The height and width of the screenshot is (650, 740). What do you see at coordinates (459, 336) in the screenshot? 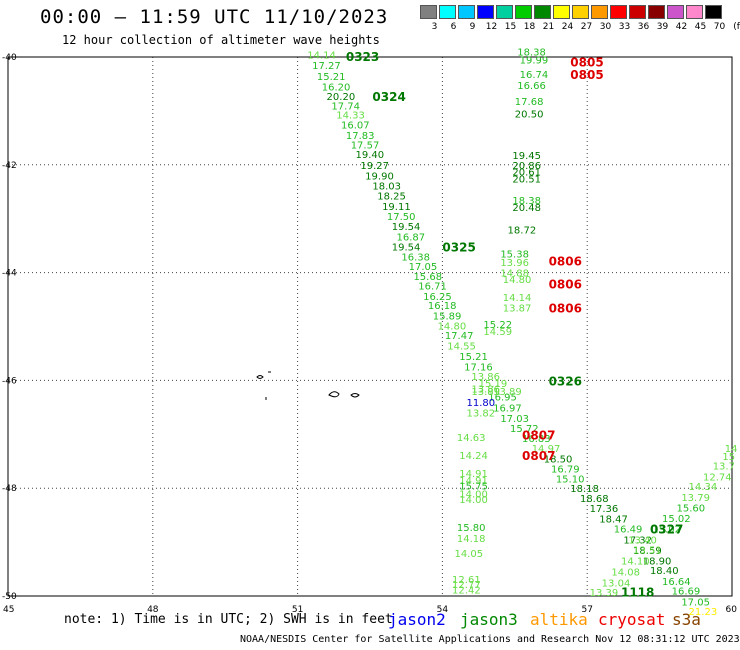
I see `swh-value: 17.47` at bounding box center [459, 336].